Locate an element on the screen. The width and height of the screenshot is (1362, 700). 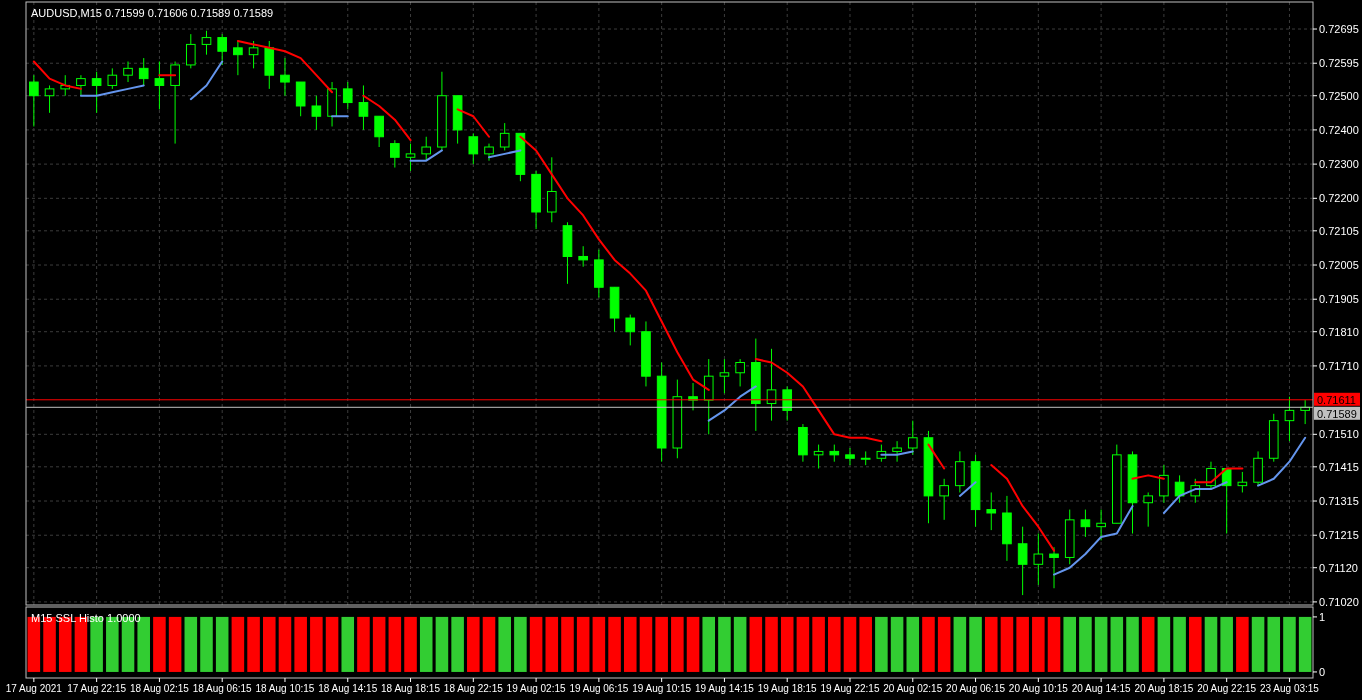
x-tick-label: 17 Aug 22:15 is located at coordinates (97, 688).